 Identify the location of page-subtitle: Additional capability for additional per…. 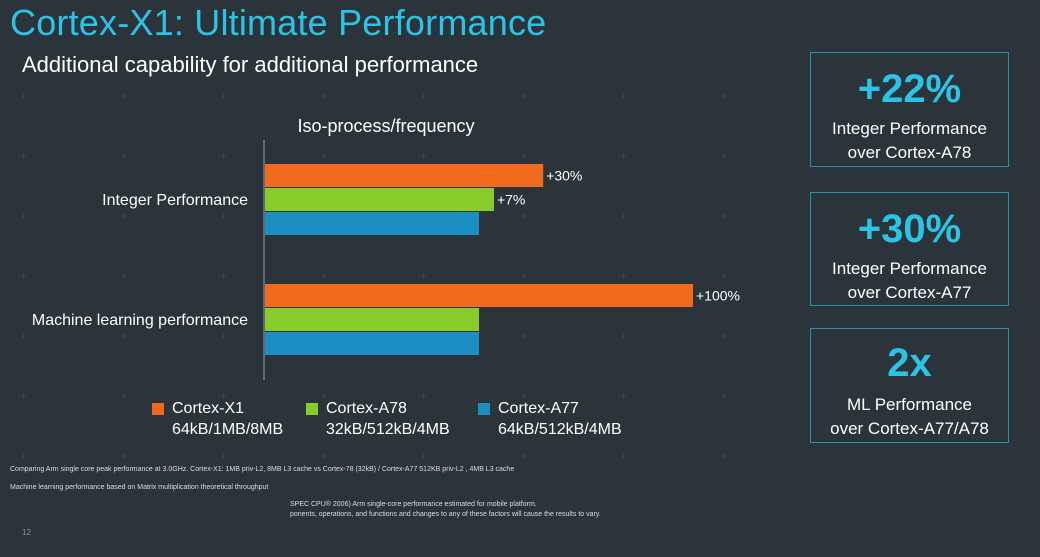
(250, 64).